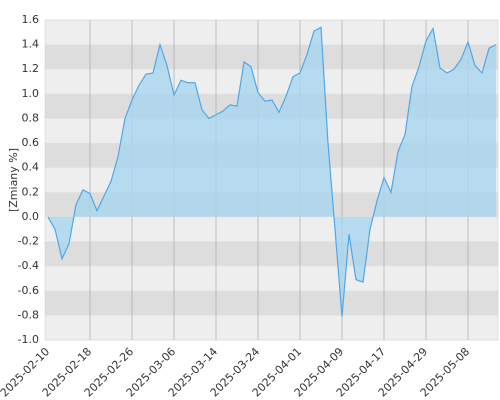 This screenshot has height=400, width=500. I want to click on y-tick-label: -0.4, so click(28, 265).